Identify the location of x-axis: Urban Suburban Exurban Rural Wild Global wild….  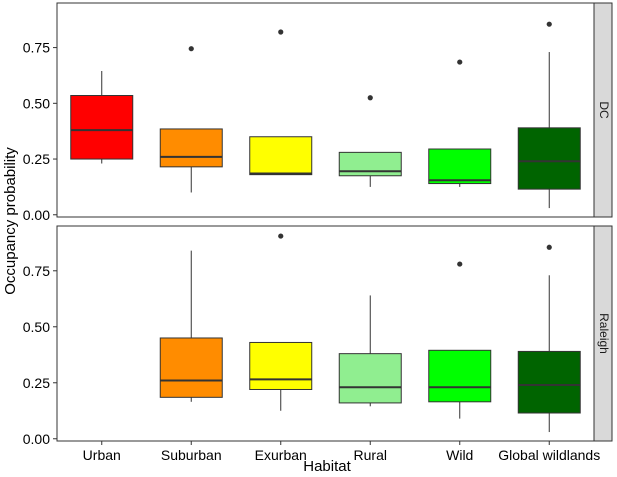
(341, 452).